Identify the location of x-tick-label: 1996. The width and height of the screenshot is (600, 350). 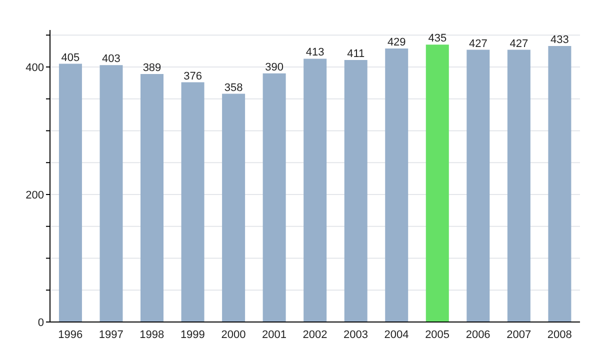
(70, 334).